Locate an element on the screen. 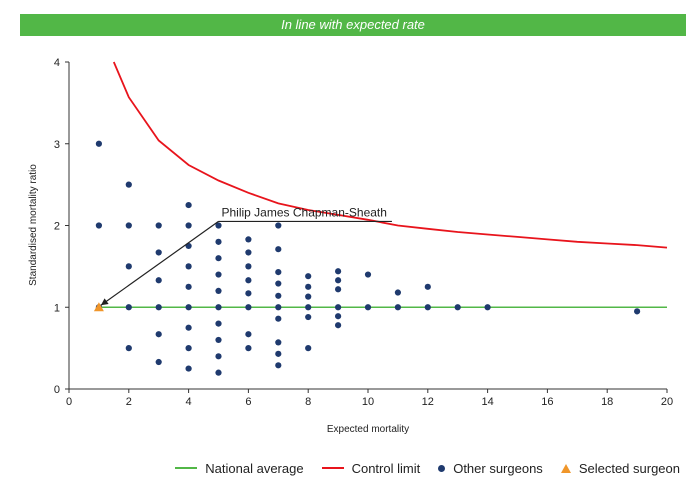  x-tick-label: 8 is located at coordinates (308, 402).